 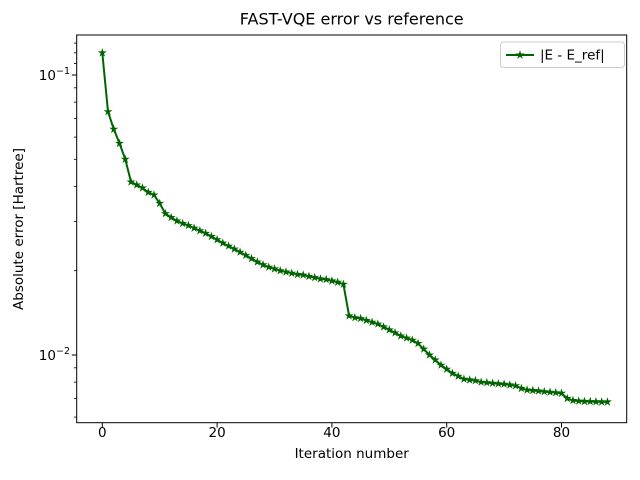 What do you see at coordinates (54, 355) in the screenshot?
I see `y-tick-label: 10⁻²` at bounding box center [54, 355].